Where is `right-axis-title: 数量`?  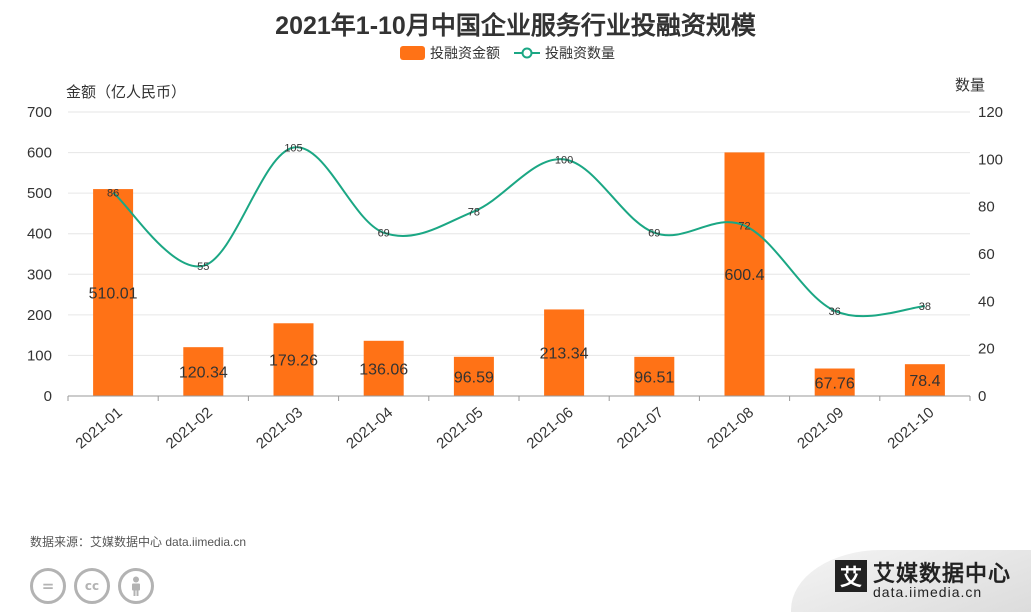 right-axis-title: 数量 is located at coordinates (970, 85).